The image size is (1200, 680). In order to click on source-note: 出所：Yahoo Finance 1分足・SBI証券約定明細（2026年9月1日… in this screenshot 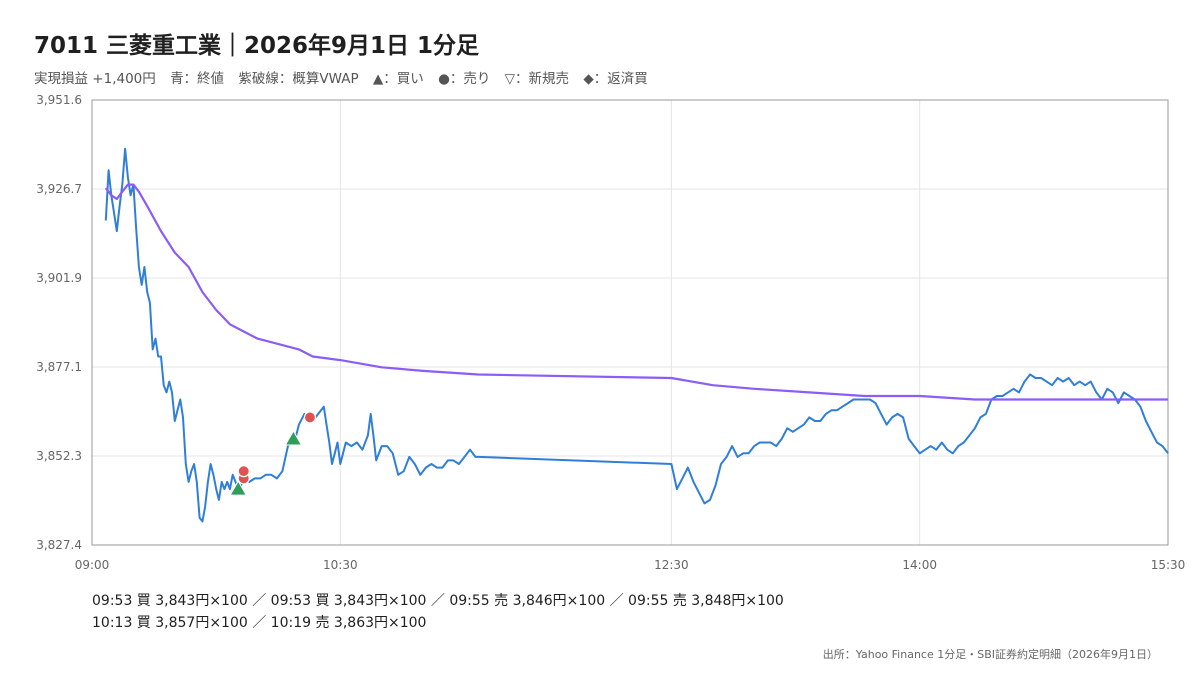, I will do `click(990, 654)`.